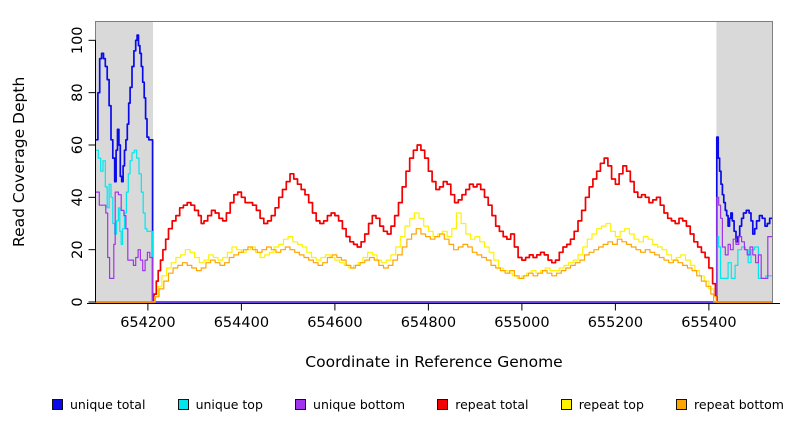 This screenshot has height=432, width=792. What do you see at coordinates (241, 323) in the screenshot?
I see `x-tick-label: 654400` at bounding box center [241, 323].